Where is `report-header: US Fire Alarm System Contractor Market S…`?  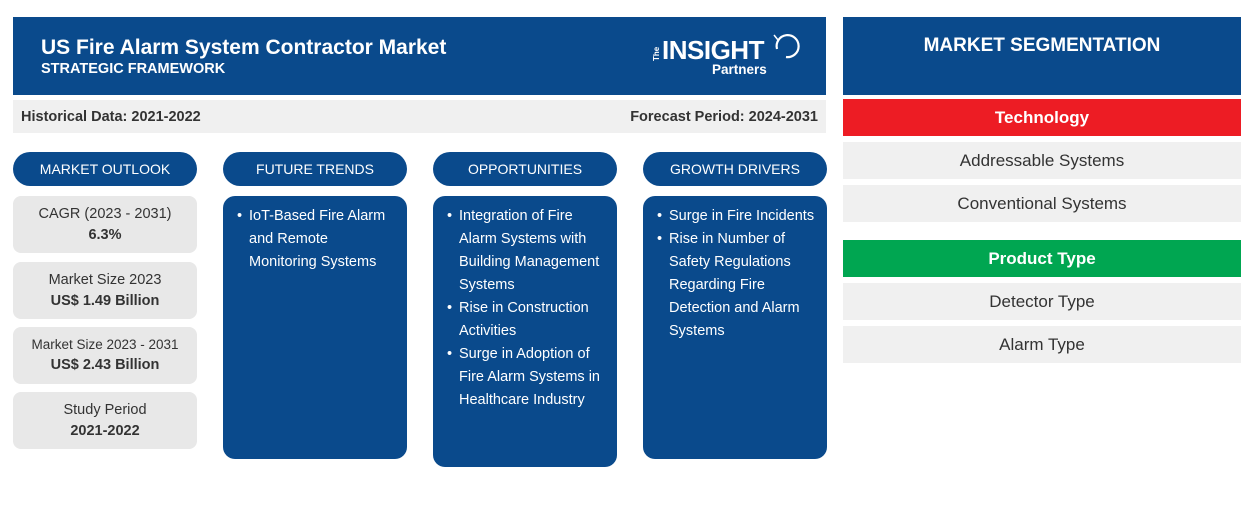
report-header: US Fire Alarm System Contractor Market S… is located at coordinates (419, 56).